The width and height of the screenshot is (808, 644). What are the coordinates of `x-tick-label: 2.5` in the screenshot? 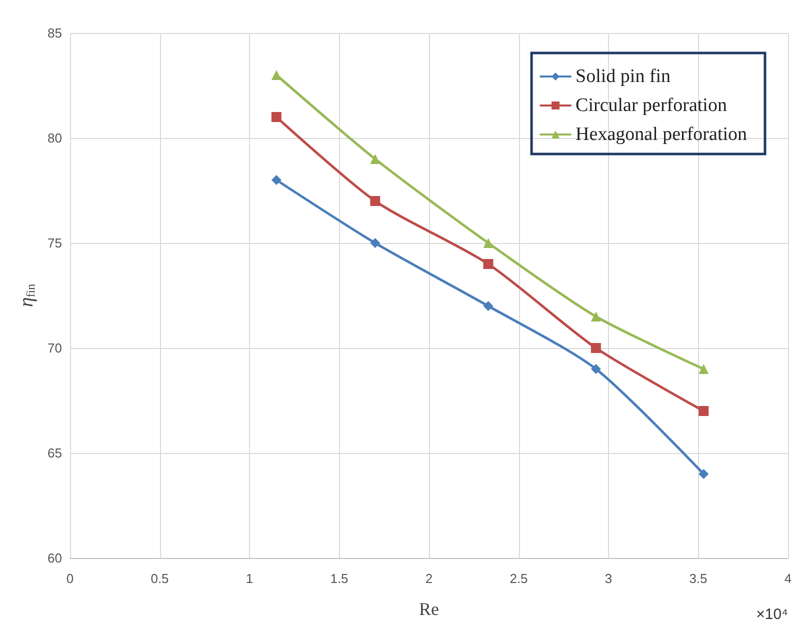 It's located at (519, 578).